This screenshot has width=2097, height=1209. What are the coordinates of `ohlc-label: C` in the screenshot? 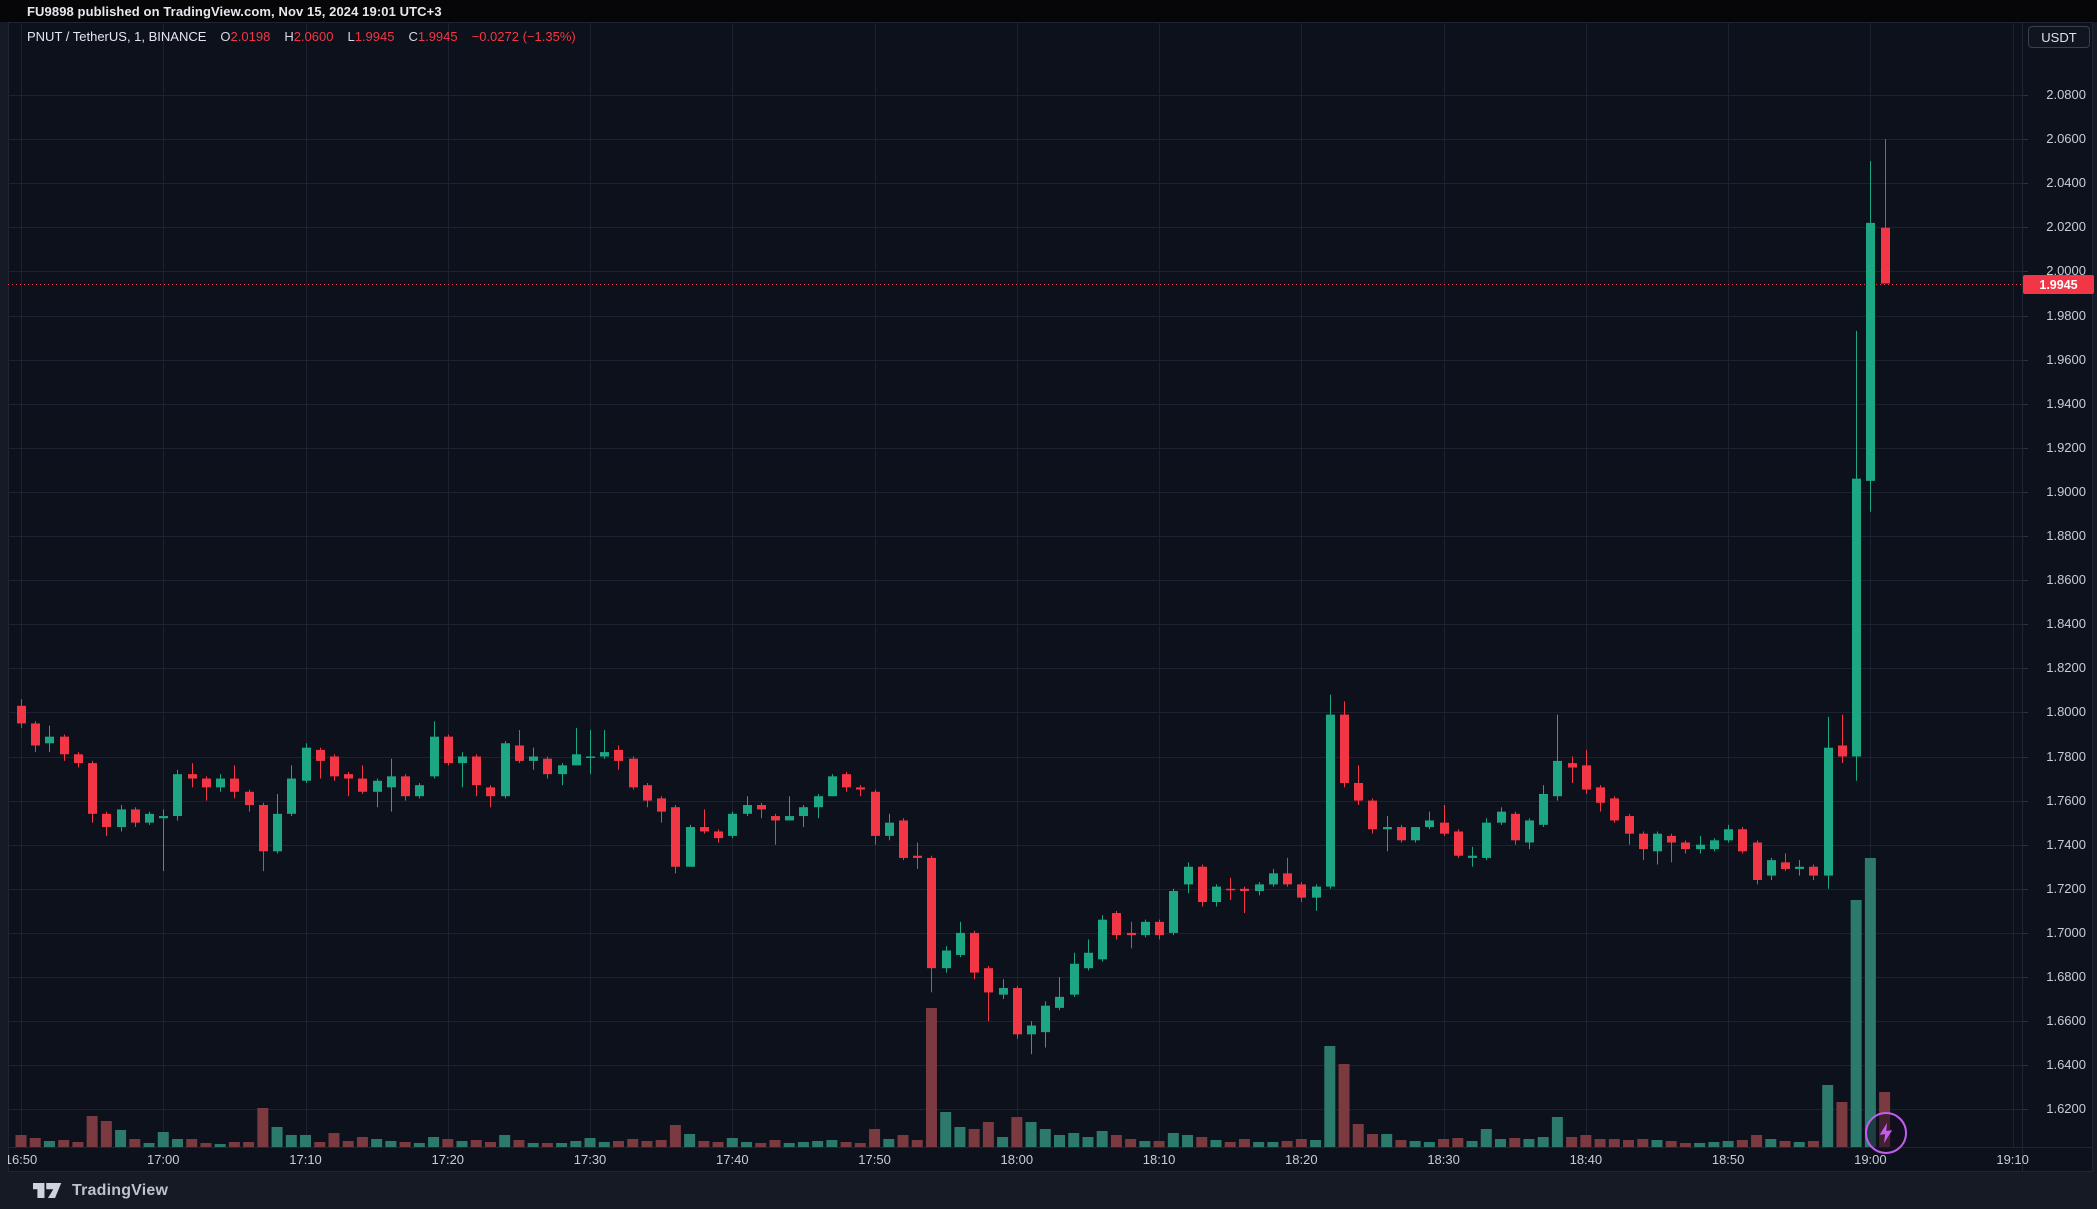 It's located at (413, 36).